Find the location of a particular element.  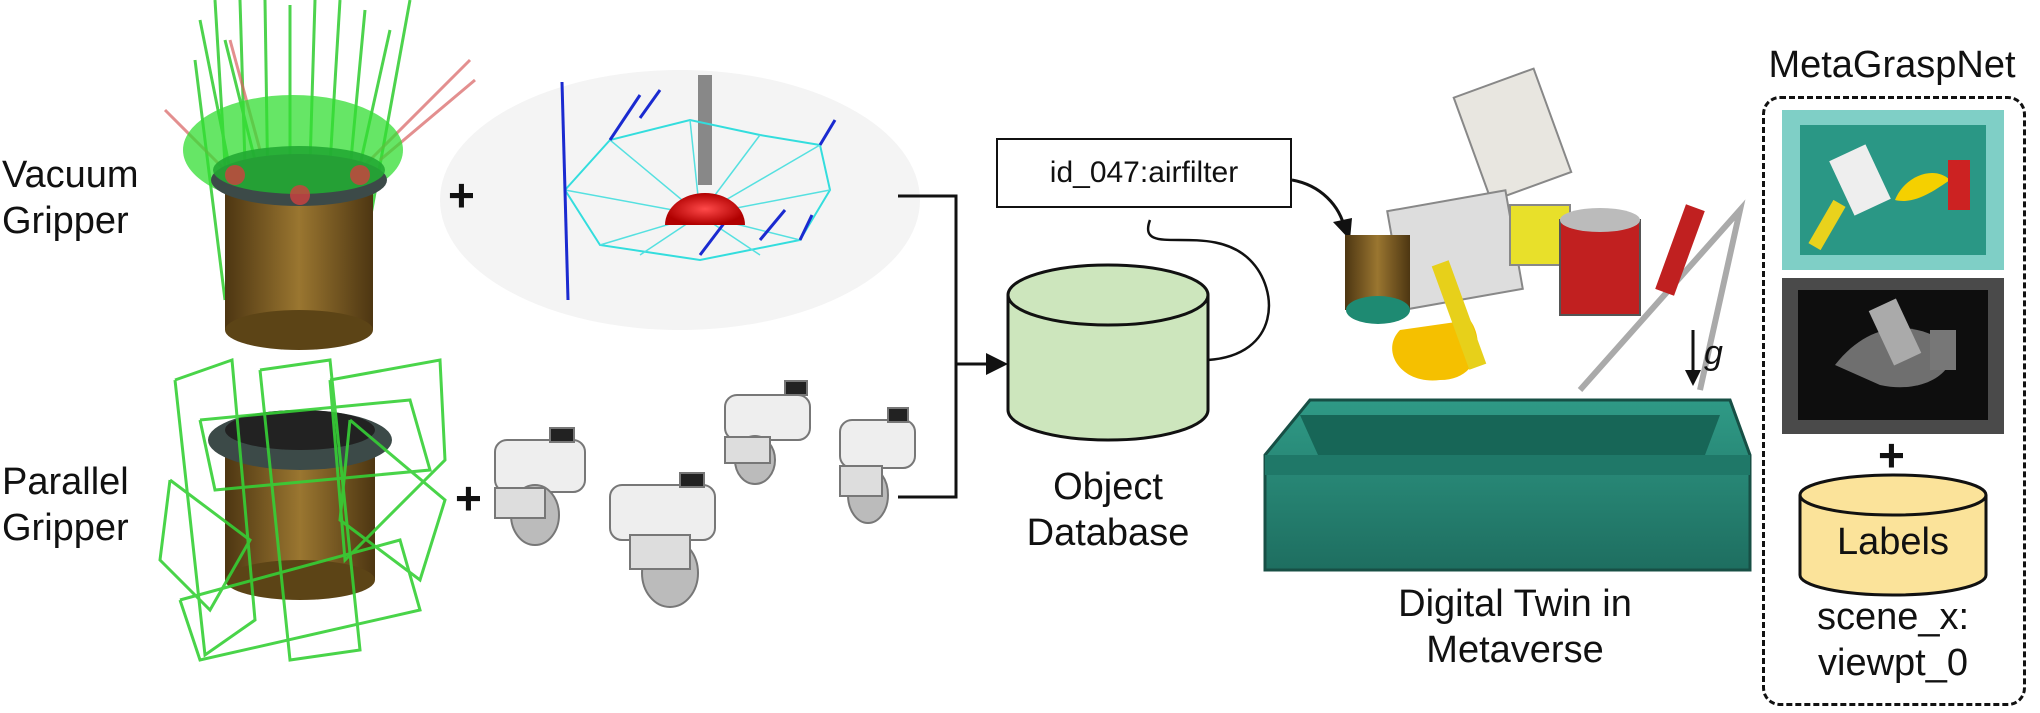

metagraspnet-title: MetaGraspNet is located at coordinates (1892, 65).